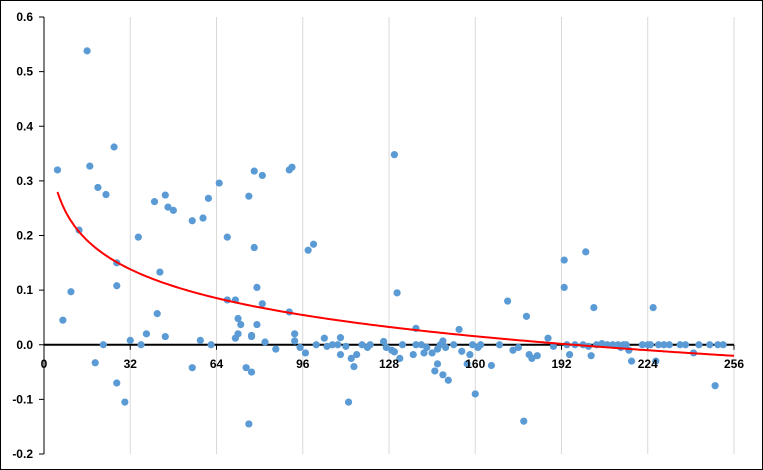 The height and width of the screenshot is (470, 763). Describe the element at coordinates (24, 345) in the screenshot. I see `y-tick-label: 0.0` at that location.